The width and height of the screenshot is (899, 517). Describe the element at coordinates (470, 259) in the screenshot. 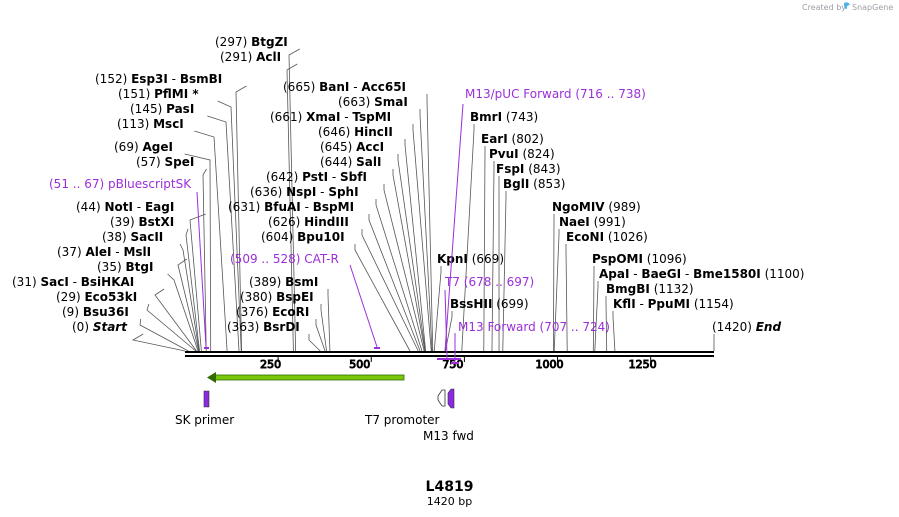

I see `site-kpni: KpnI (669)` at that location.